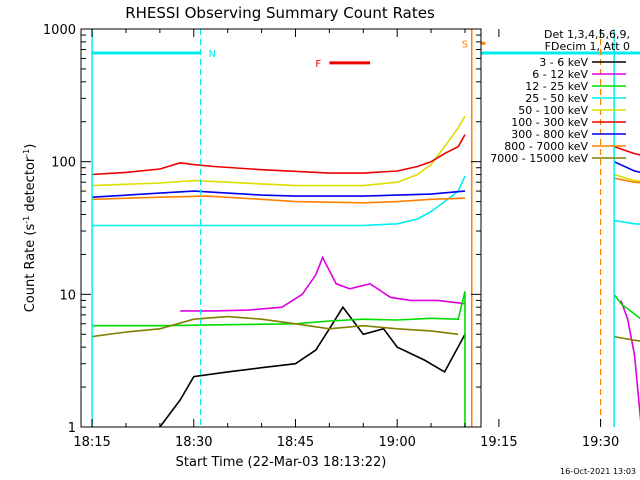 The height and width of the screenshot is (480, 640). What do you see at coordinates (59, 30) in the screenshot?
I see `y-tick-label: 1000` at bounding box center [59, 30].